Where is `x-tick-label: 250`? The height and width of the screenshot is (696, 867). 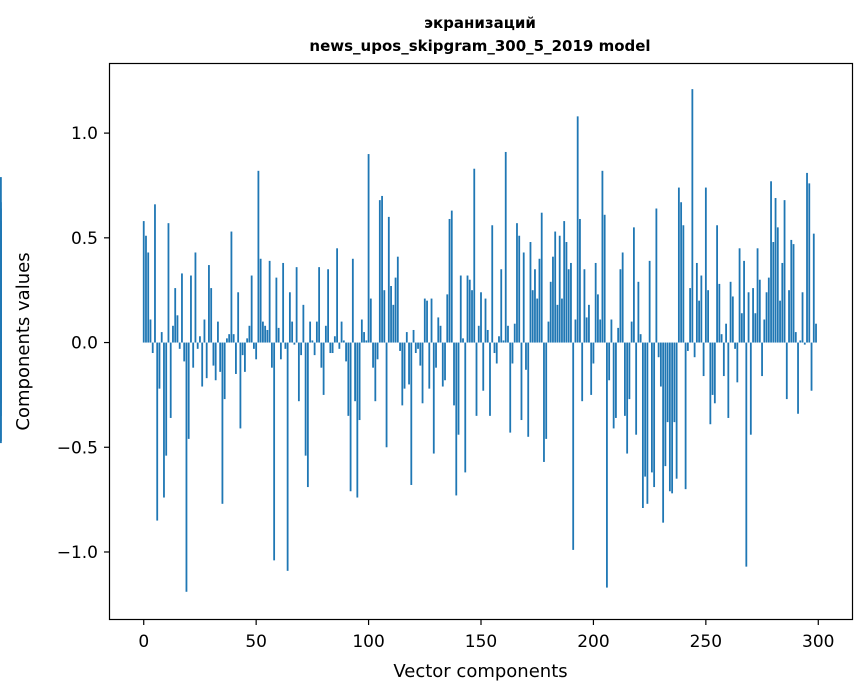
x-tick-label: 250 is located at coordinates (706, 642).